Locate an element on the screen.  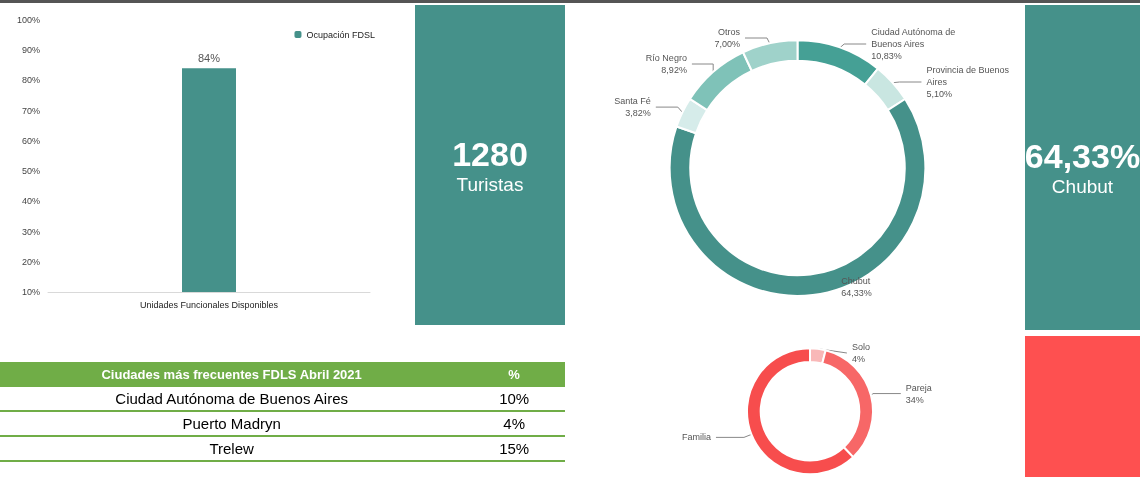
slice-label: Solo is located at coordinates (860, 347).